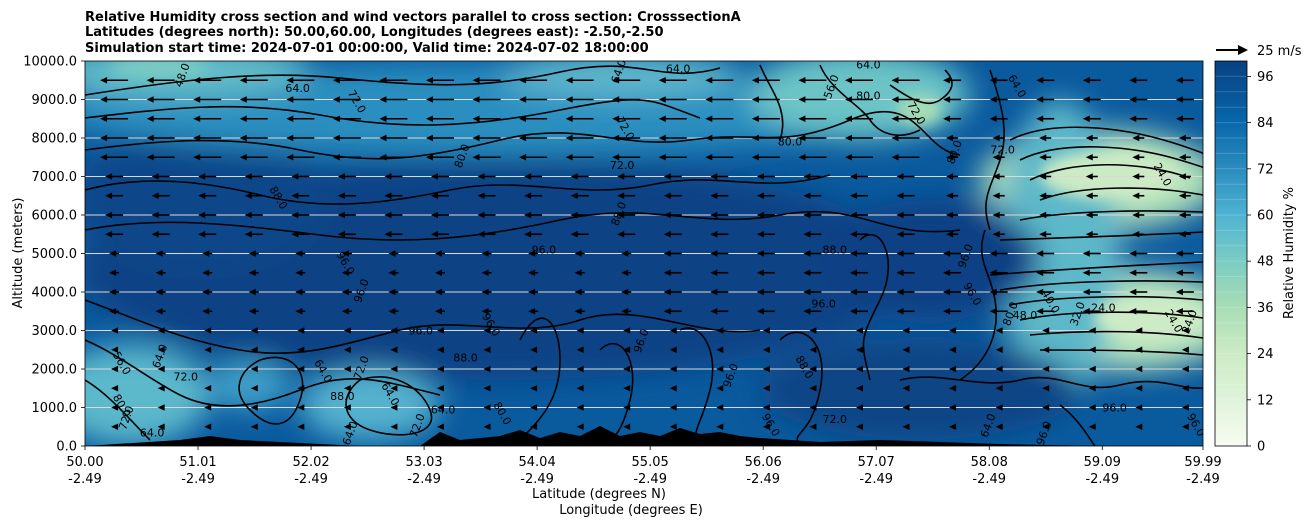  I want to click on contour-label: 88.0, so click(835, 250).